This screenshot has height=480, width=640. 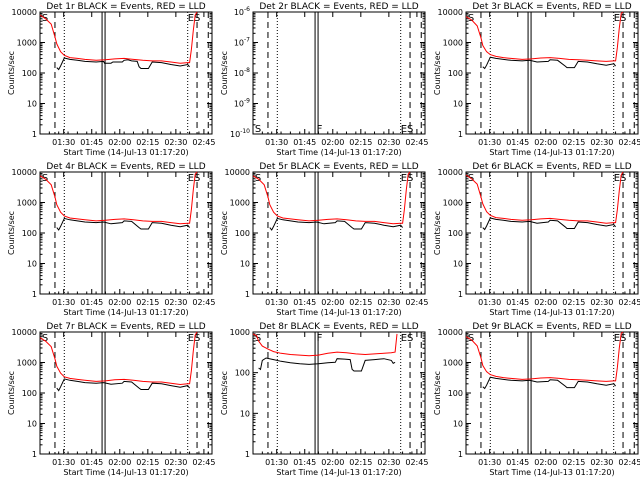 What do you see at coordinates (338, 7) in the screenshot?
I see `panel-title: Det 2r BLACK = Events, RED = LLD` at bounding box center [338, 7].